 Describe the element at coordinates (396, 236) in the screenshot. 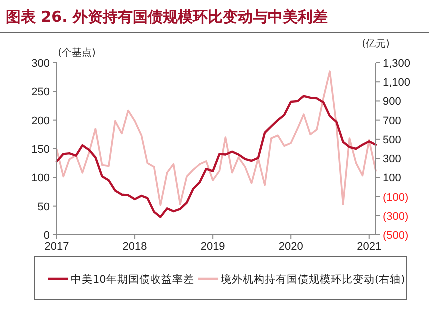

I see `y2-tick-label: (500)` at that location.